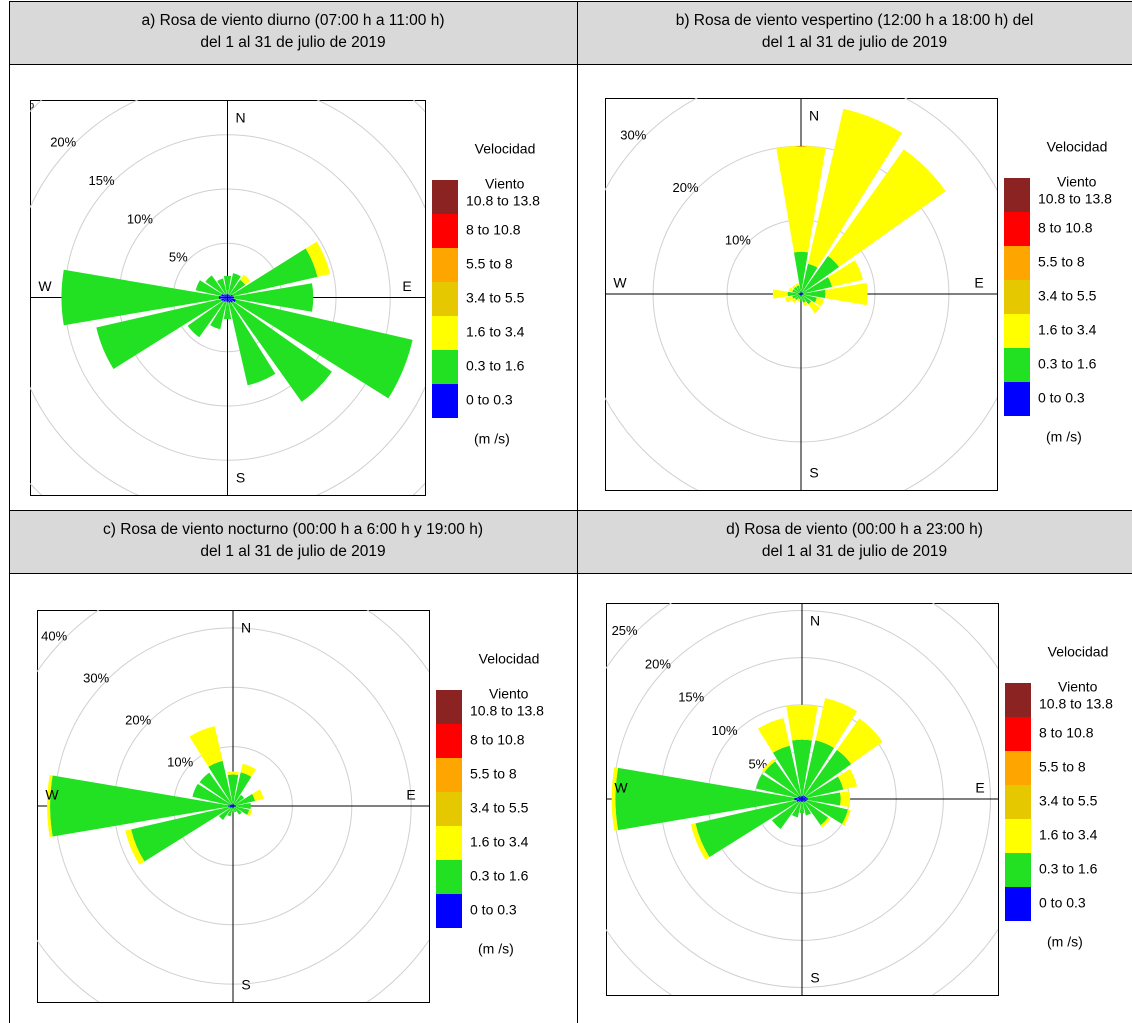 The height and width of the screenshot is (1023, 1132). I want to click on r-tick-label: 10%, so click(180, 762).